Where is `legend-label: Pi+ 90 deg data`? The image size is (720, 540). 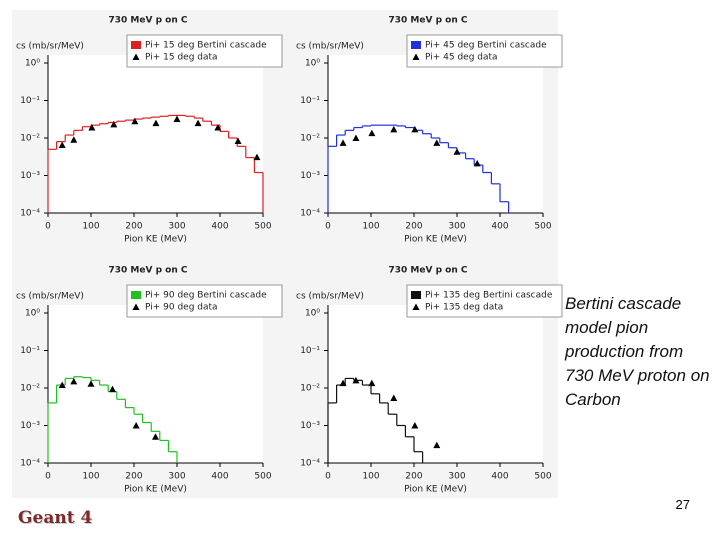 legend-label: Pi+ 90 deg data is located at coordinates (181, 308).